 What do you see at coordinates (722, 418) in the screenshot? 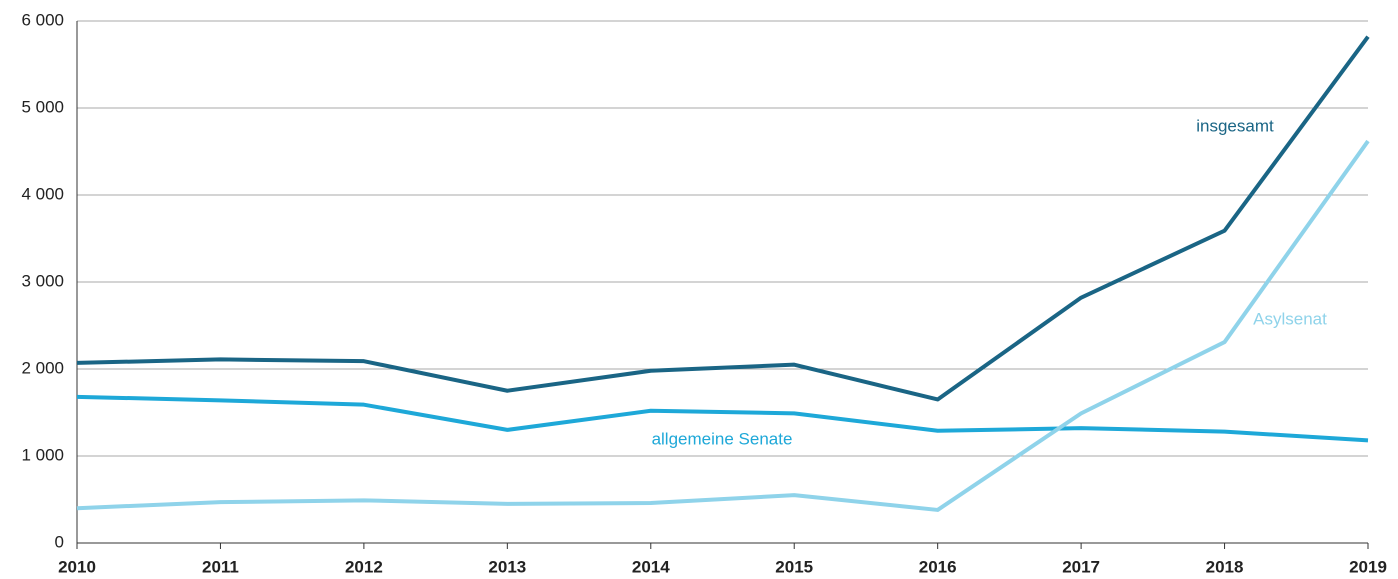
I see `series-line` at bounding box center [722, 418].